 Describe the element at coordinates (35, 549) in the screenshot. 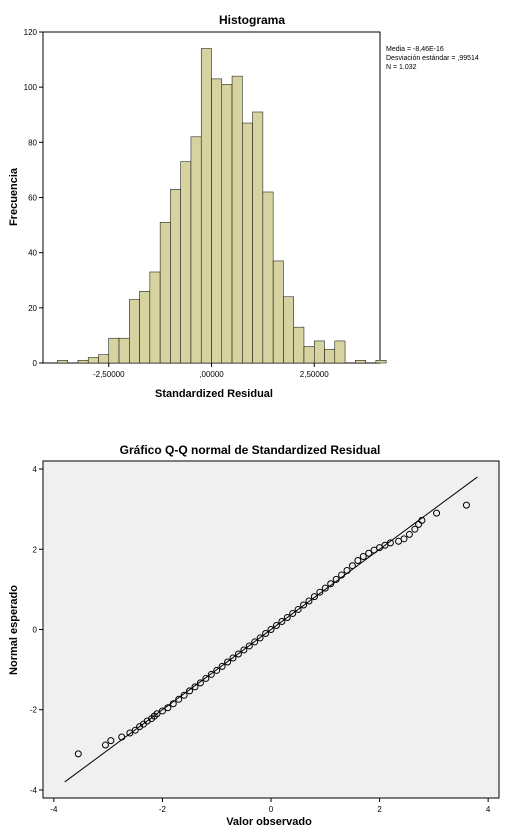

I see `qq-y-tick-label: 2` at that location.